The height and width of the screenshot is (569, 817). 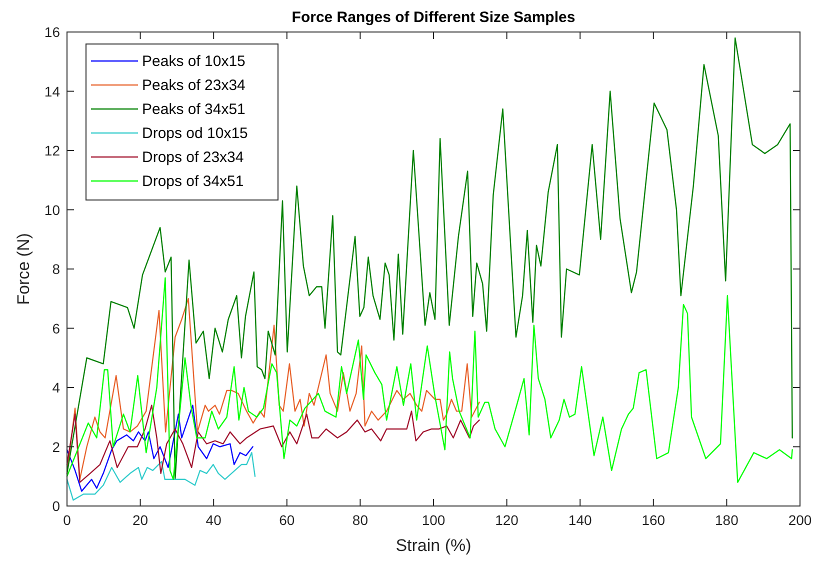 I want to click on x-tick-label: 200, so click(x=800, y=520).